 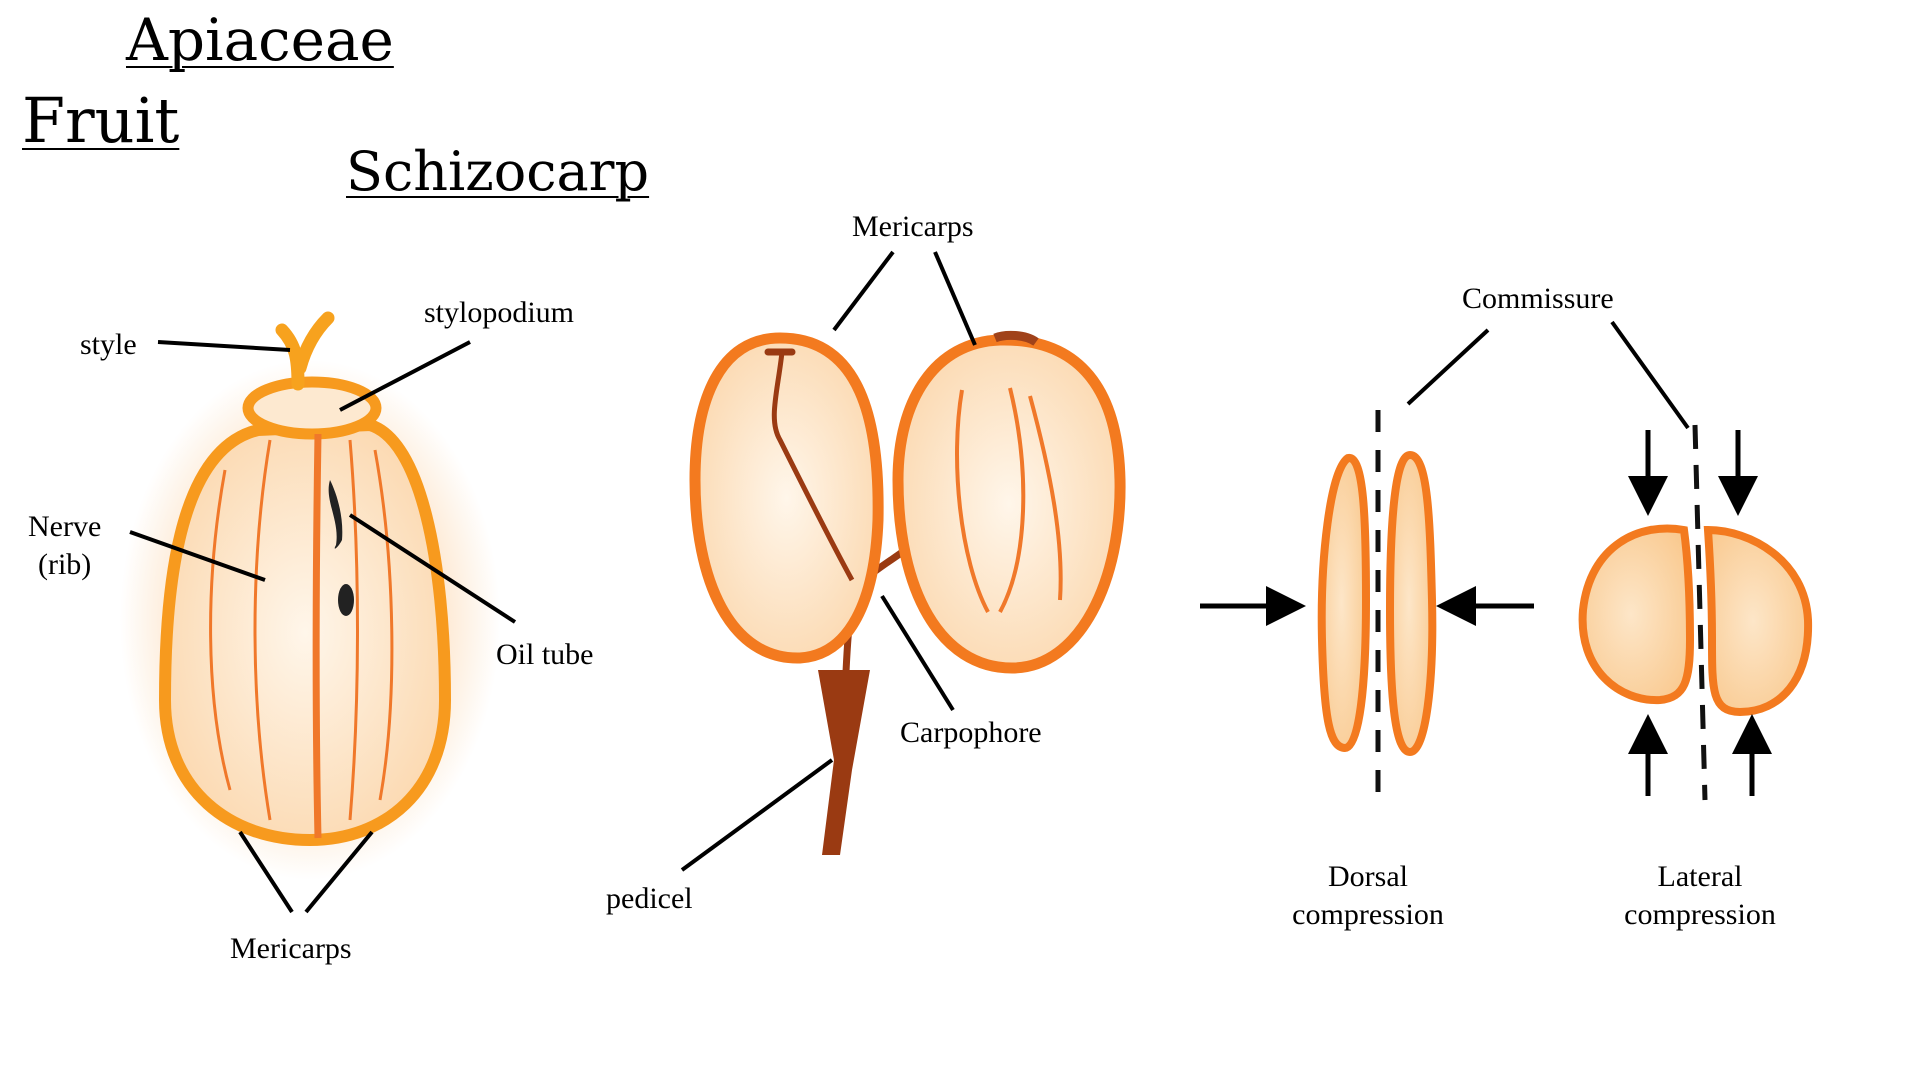 What do you see at coordinates (65, 526) in the screenshot?
I see `label-nerve-line1: Nerve` at bounding box center [65, 526].